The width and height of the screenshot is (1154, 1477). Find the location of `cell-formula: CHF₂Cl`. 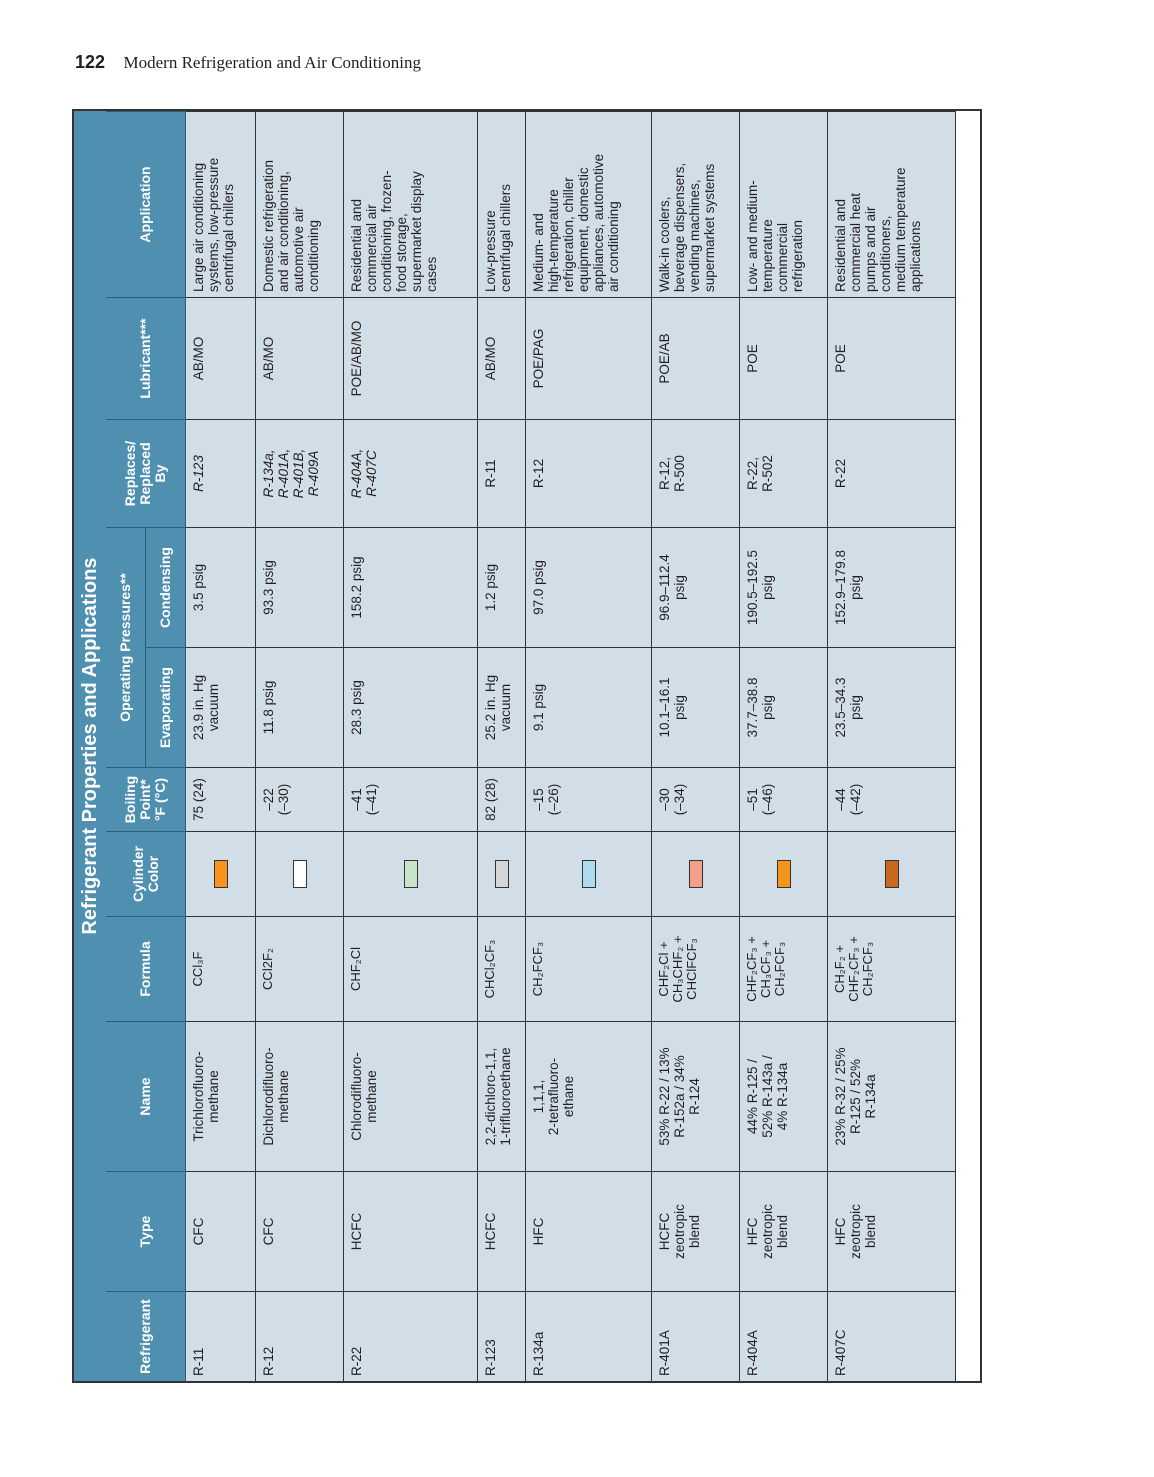

cell-formula: CHF₂Cl is located at coordinates (410, 968).